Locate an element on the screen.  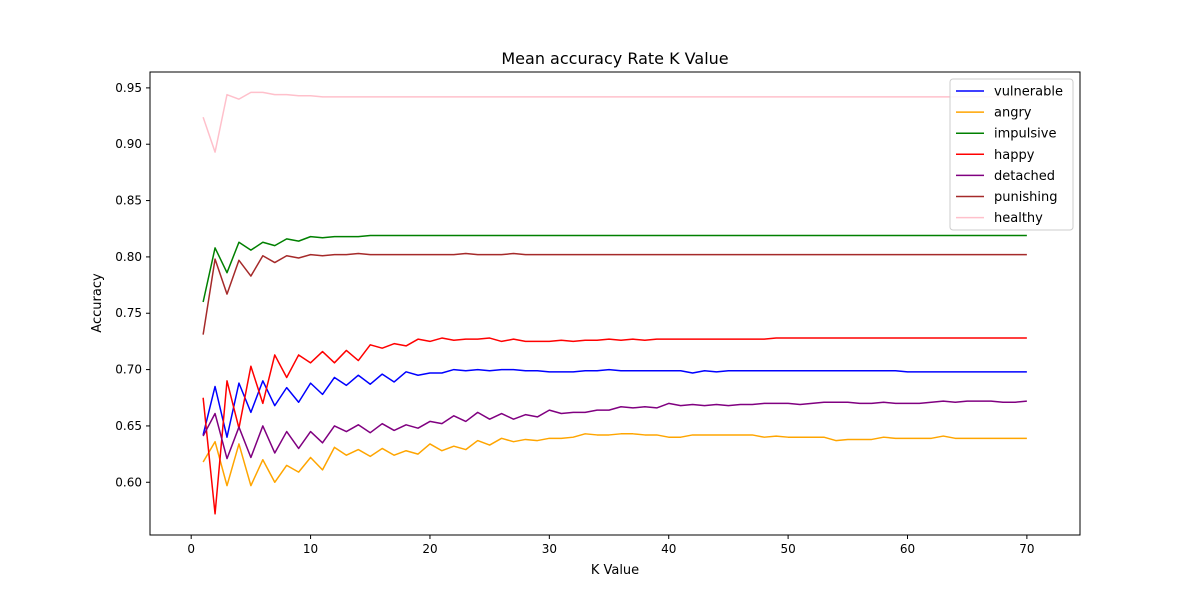
series-line-vulnerable is located at coordinates (614, 403).